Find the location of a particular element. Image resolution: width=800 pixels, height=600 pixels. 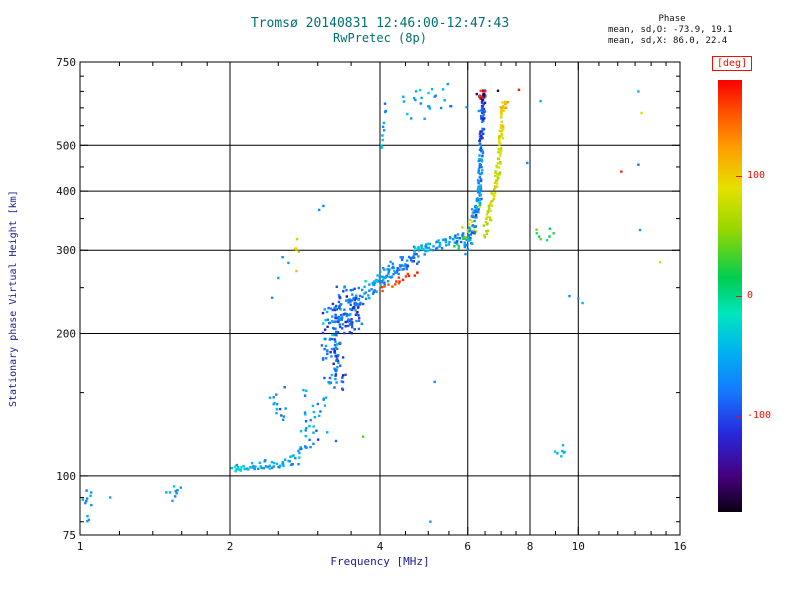

chart-subtitle: RwPretec (8p) is located at coordinates (380, 38).